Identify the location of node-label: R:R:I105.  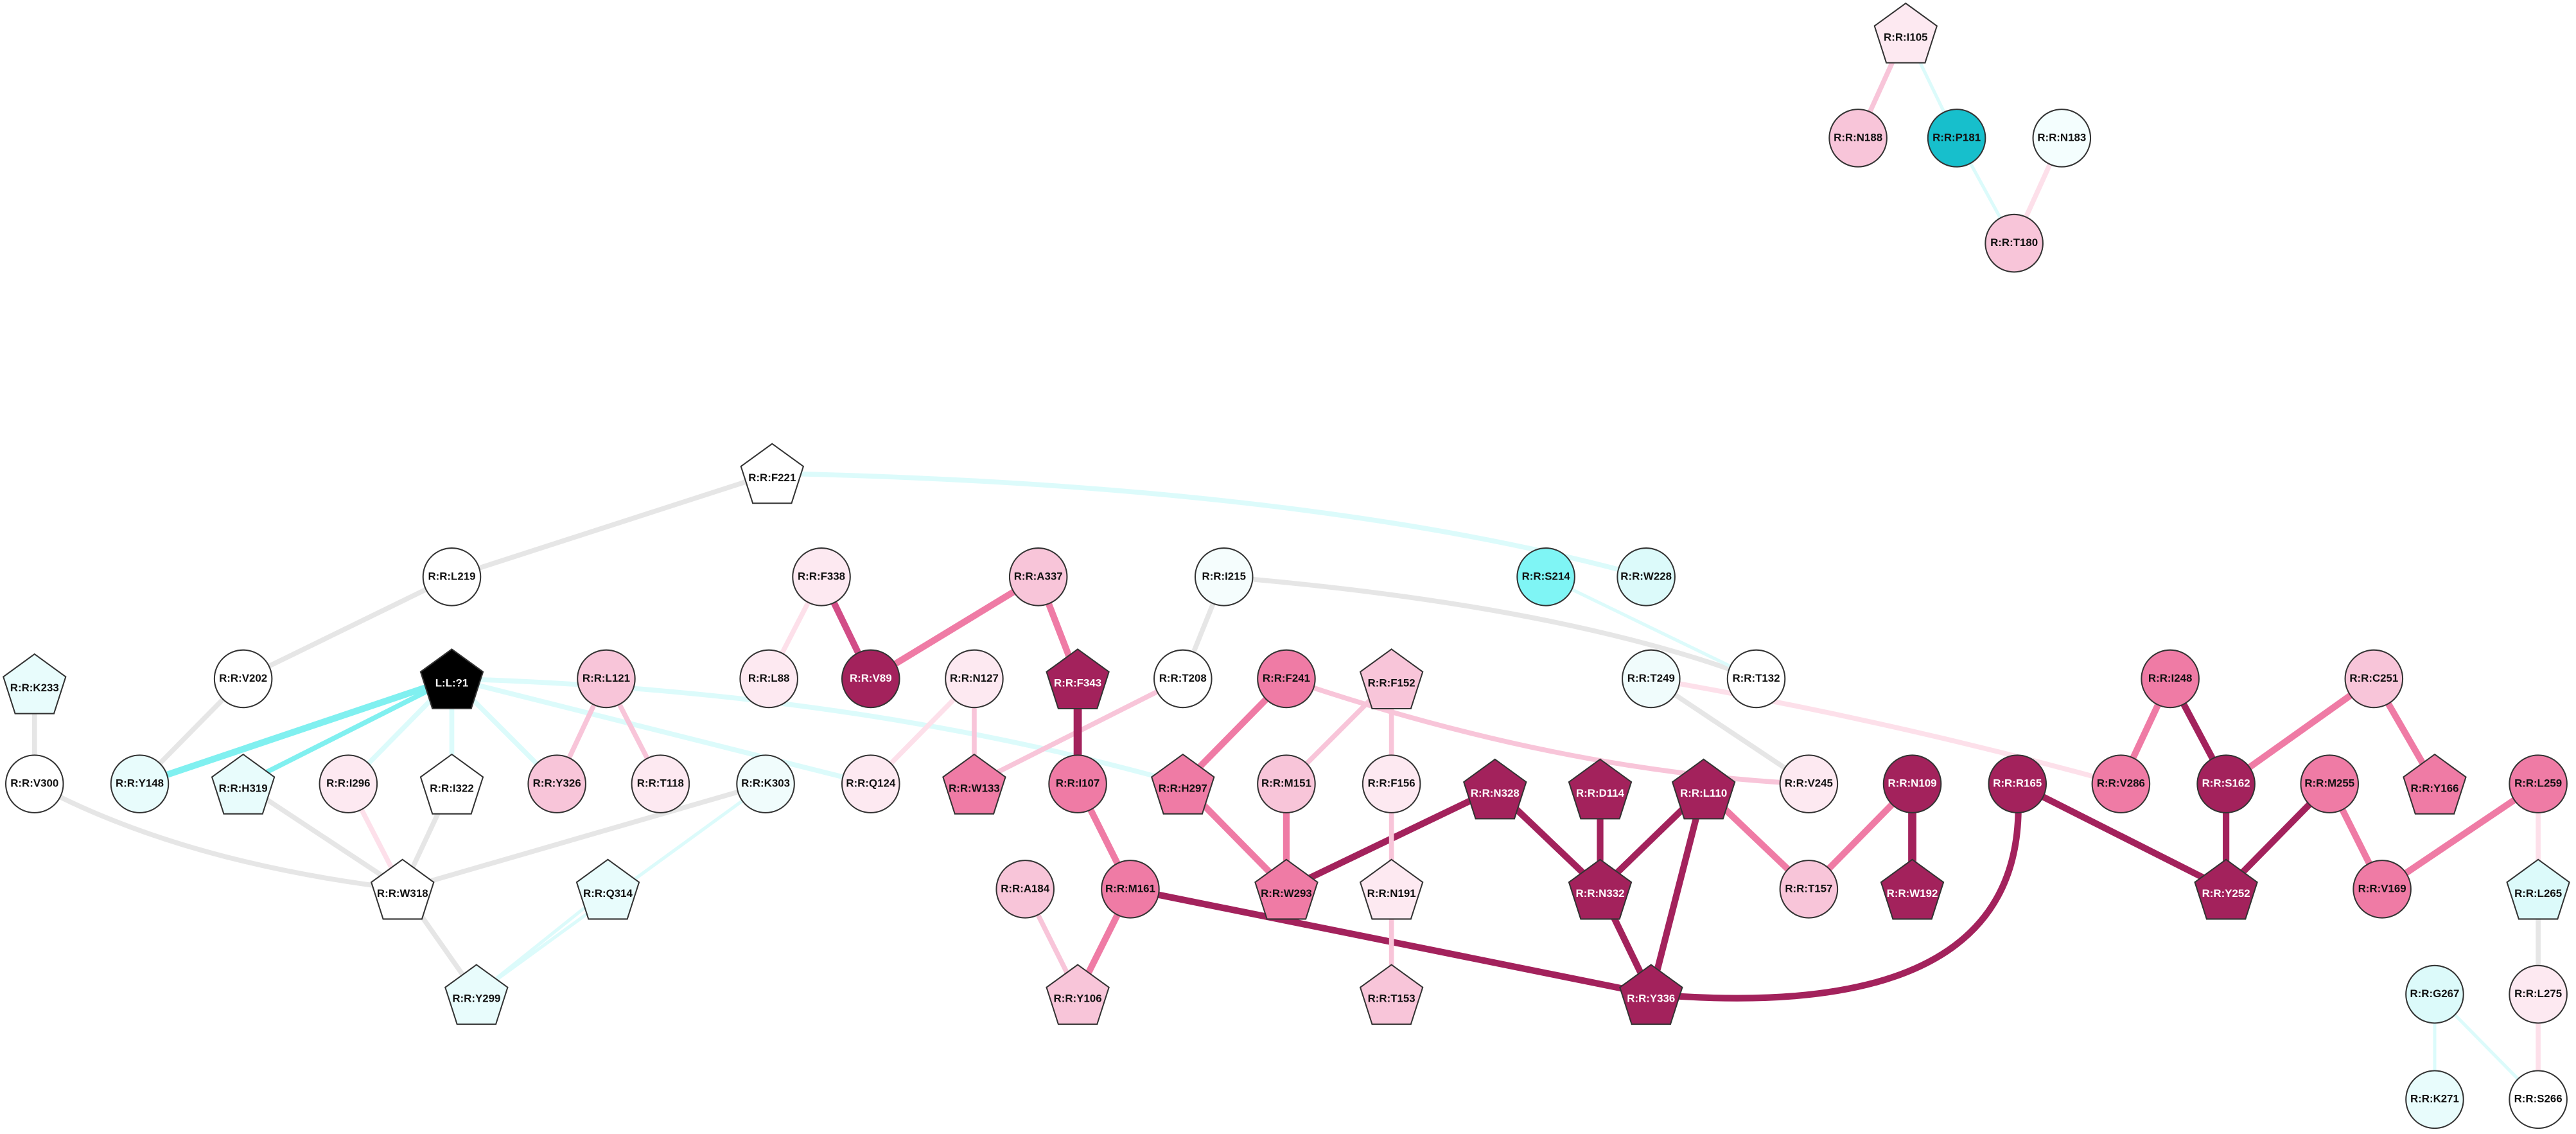
(1905, 37).